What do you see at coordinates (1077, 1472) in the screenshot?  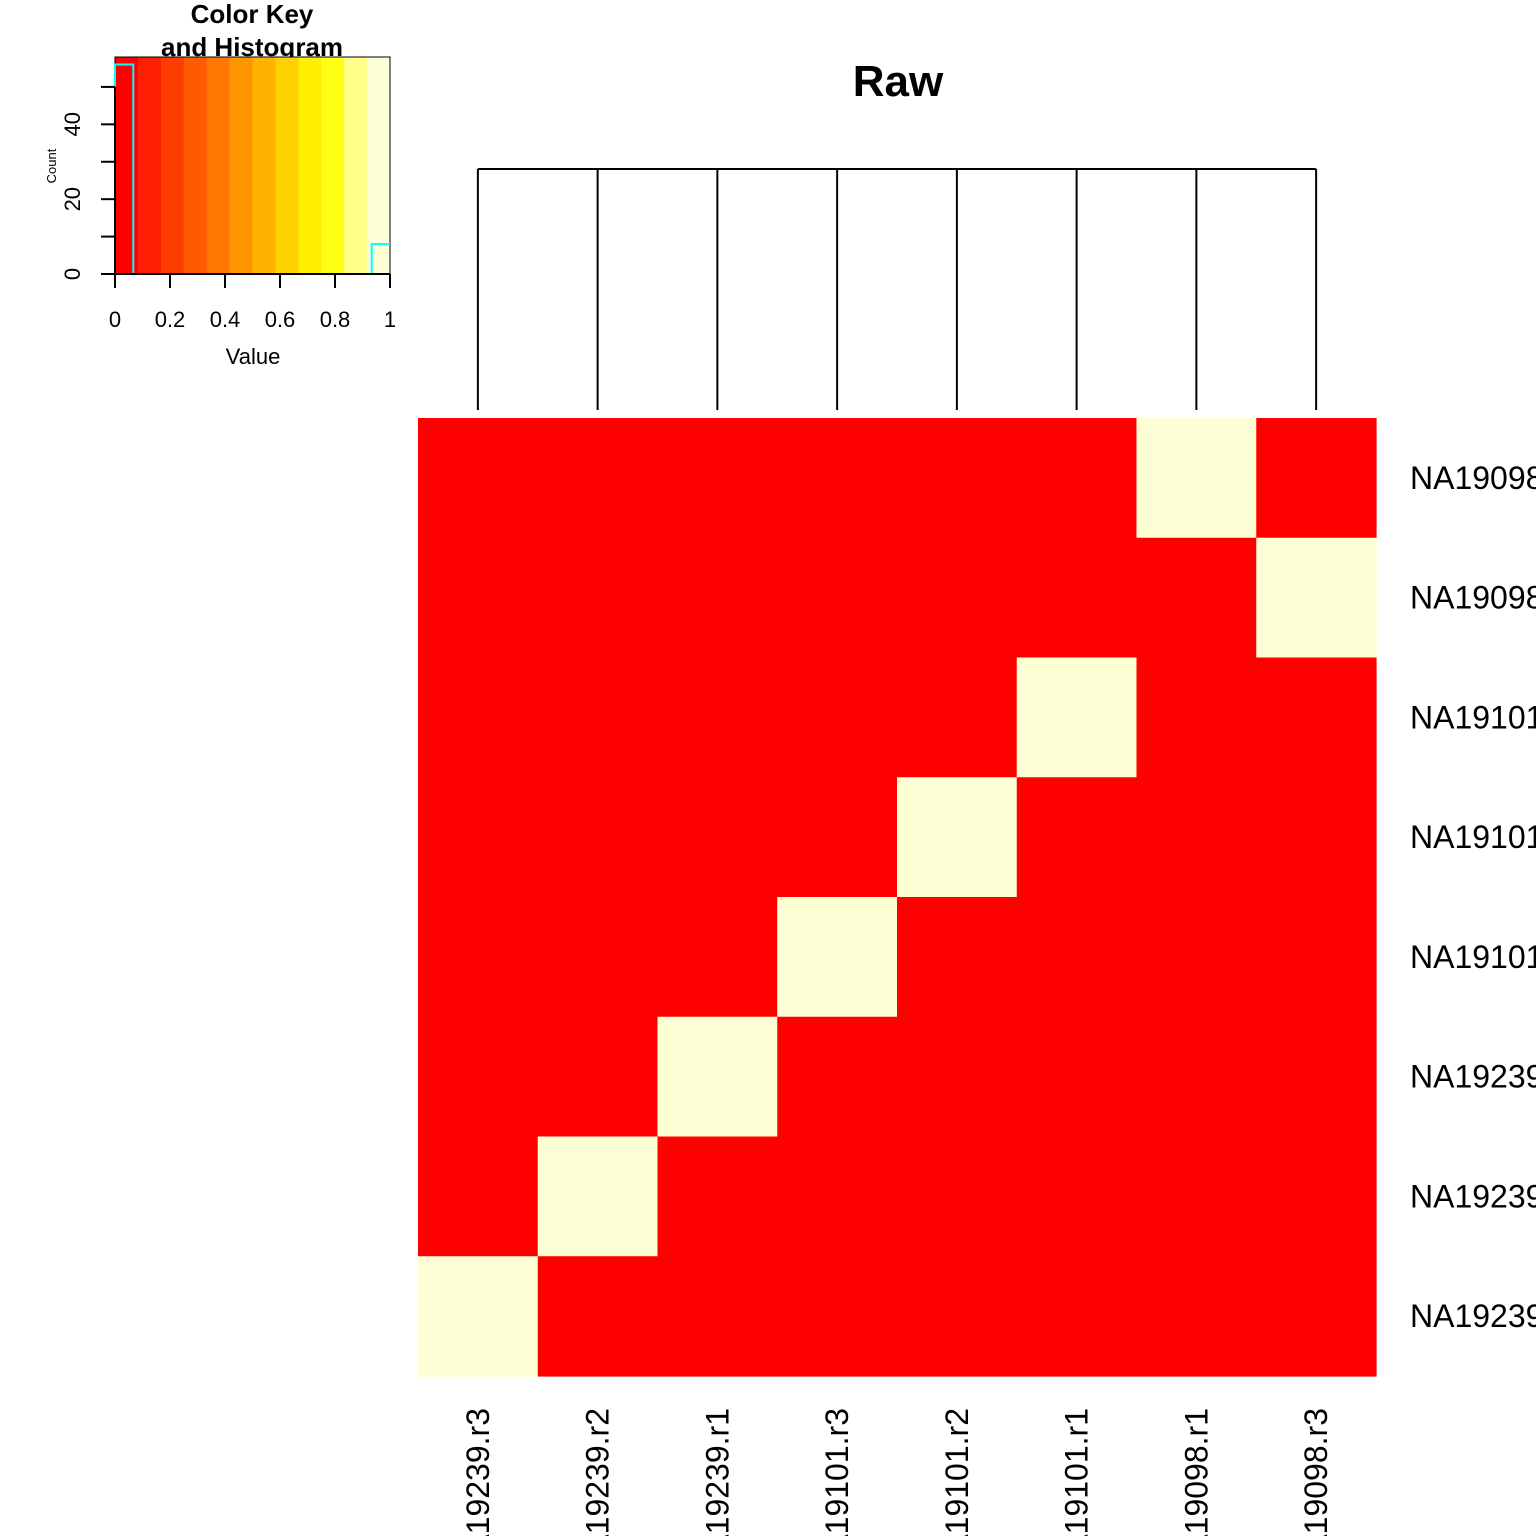 I see `column-label: NA19101.r1` at bounding box center [1077, 1472].